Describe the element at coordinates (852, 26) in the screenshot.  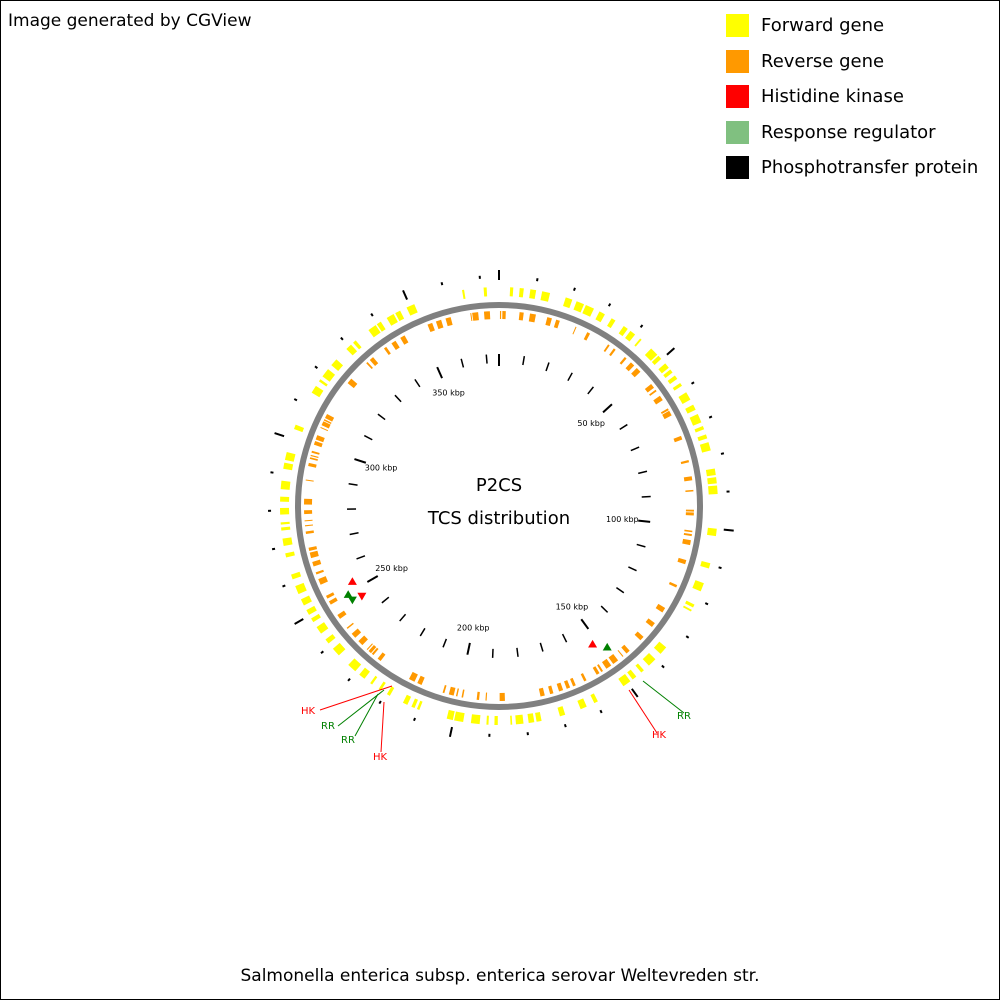
I see `legend-item-forward-gene: Forward gene` at that location.